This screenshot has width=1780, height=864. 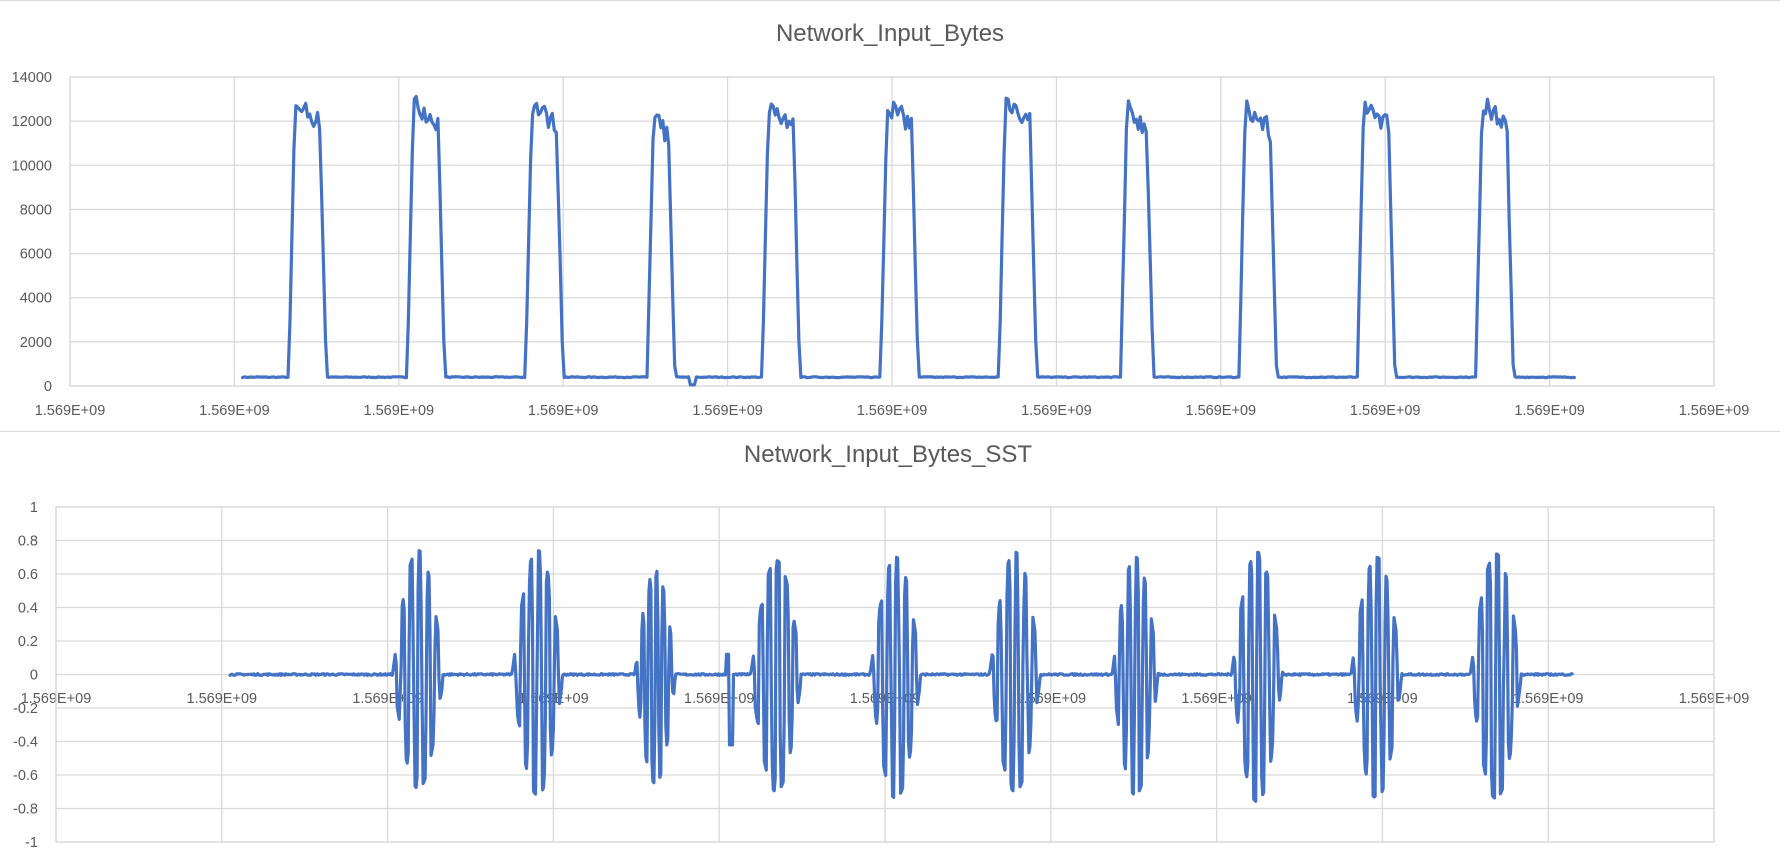 I want to click on y-tick-label: 2000, so click(x=36, y=343).